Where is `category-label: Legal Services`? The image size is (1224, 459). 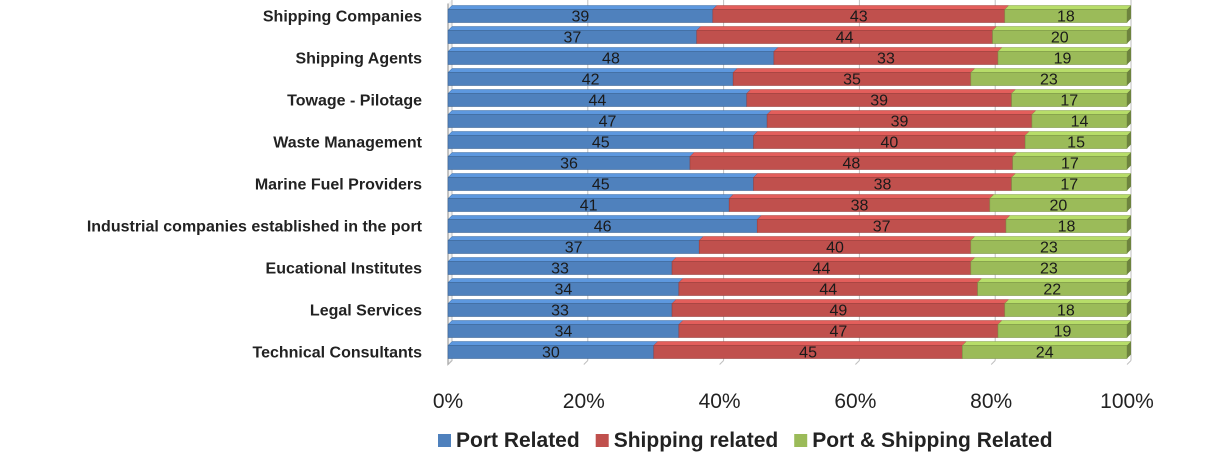
category-label: Legal Services is located at coordinates (366, 311).